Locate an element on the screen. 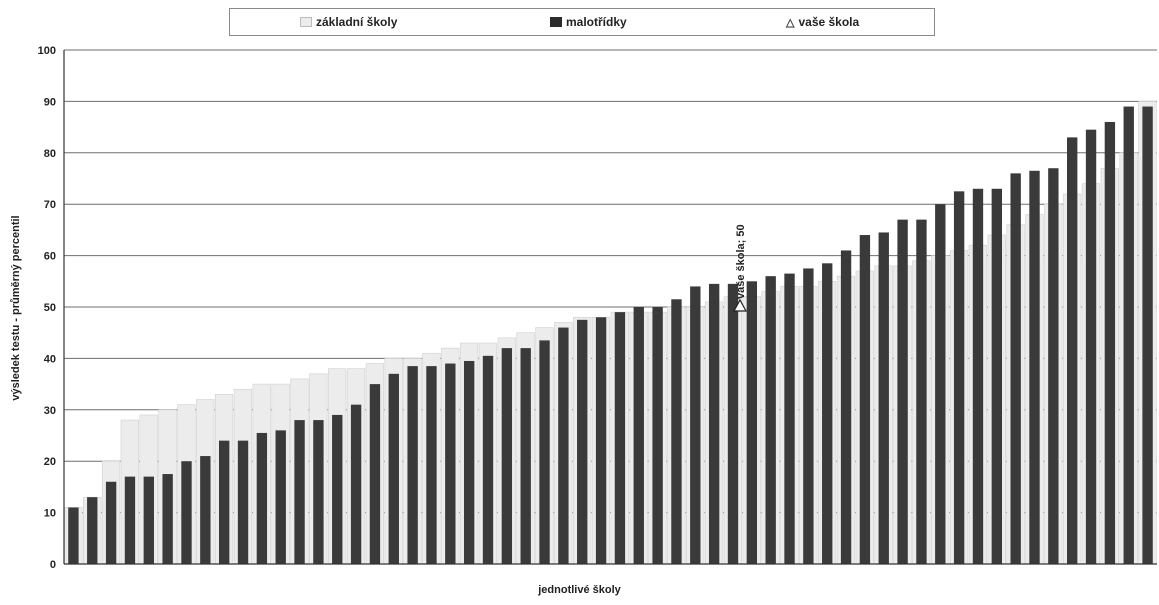  y-tick-label: 60 is located at coordinates (50, 257).